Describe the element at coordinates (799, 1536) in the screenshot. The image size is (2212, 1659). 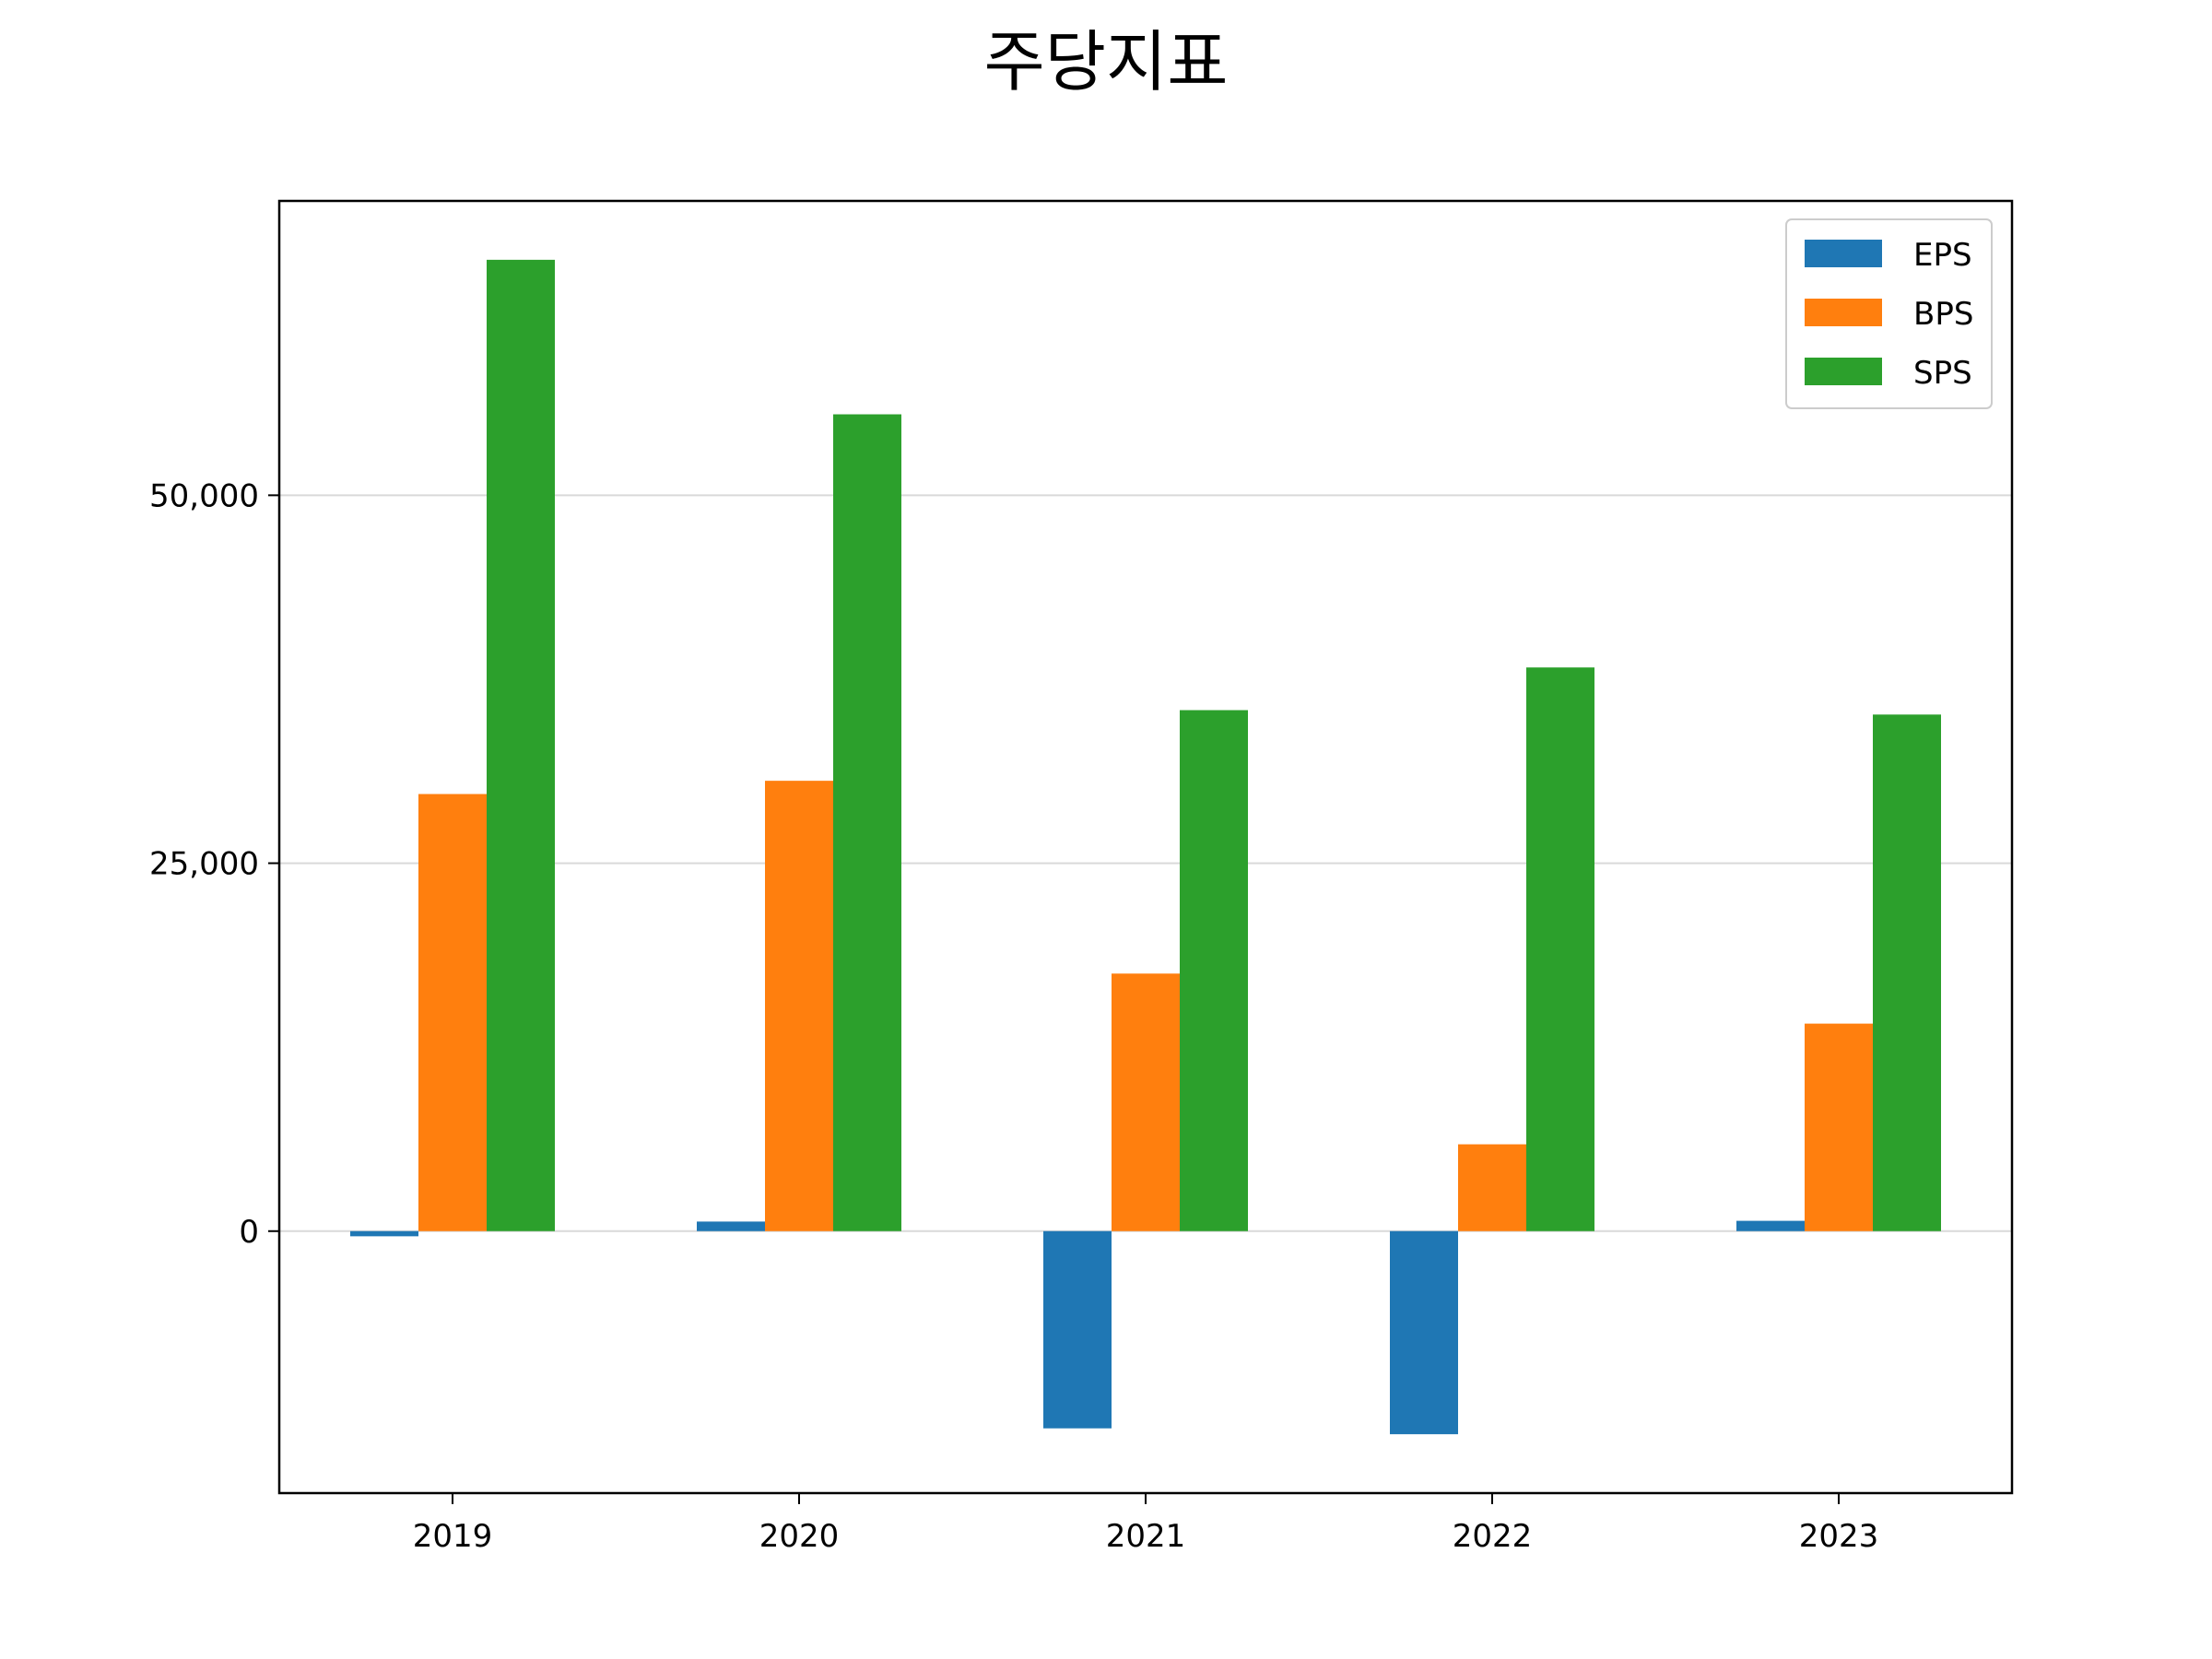
I see `x-tick-label: 2020` at that location.